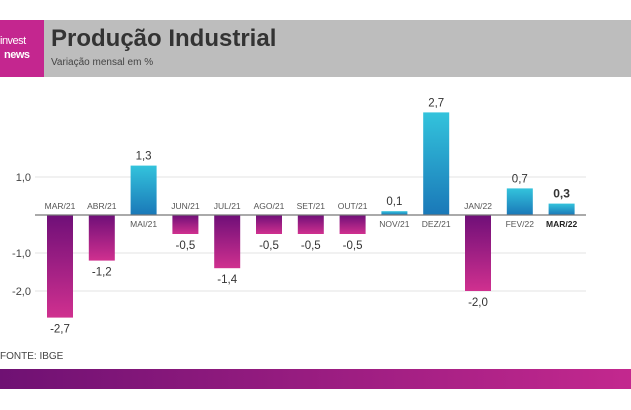  Describe the element at coordinates (394, 224) in the screenshot. I see `x-tick-label: NOV/21` at that location.